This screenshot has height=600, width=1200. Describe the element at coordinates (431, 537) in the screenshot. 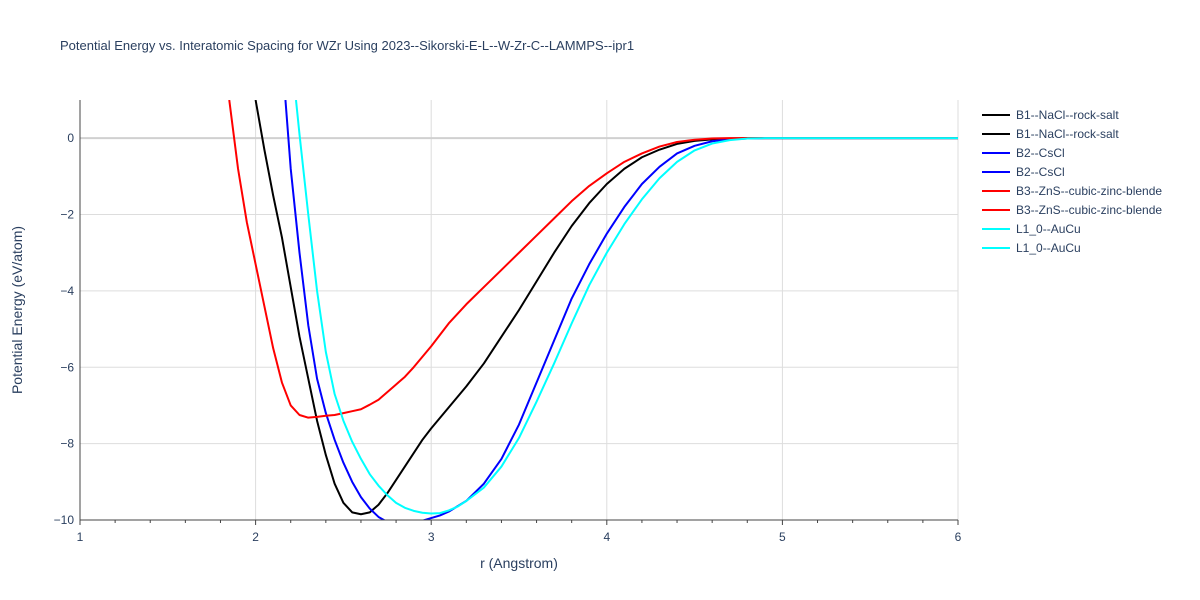

I see `x-tick-label: 3` at that location.